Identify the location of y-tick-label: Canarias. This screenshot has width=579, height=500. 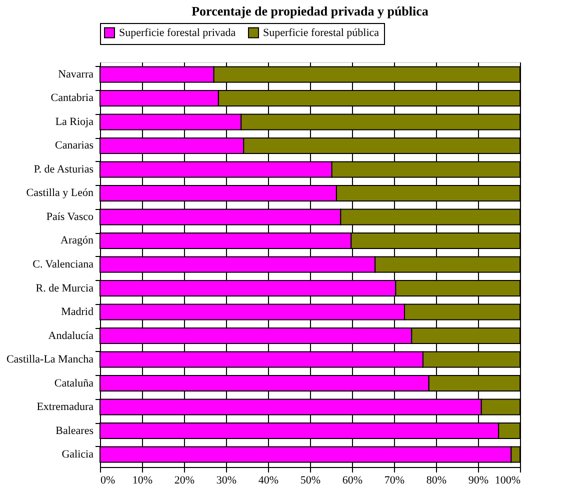
(74, 146).